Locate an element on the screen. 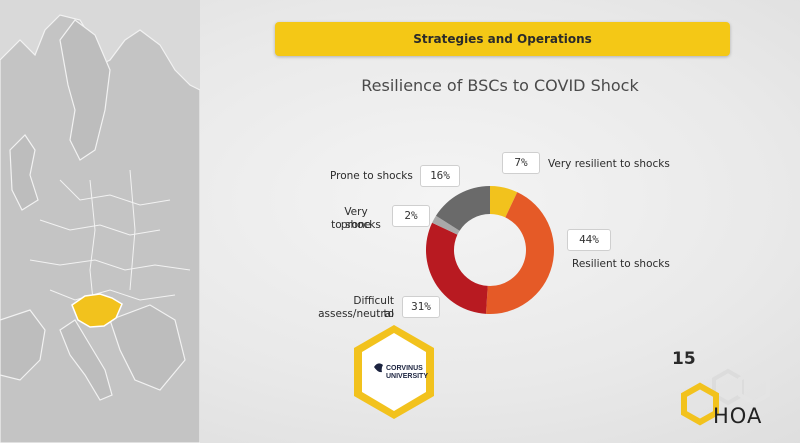  hoa-anniversary-number: 15 is located at coordinates (684, 359).